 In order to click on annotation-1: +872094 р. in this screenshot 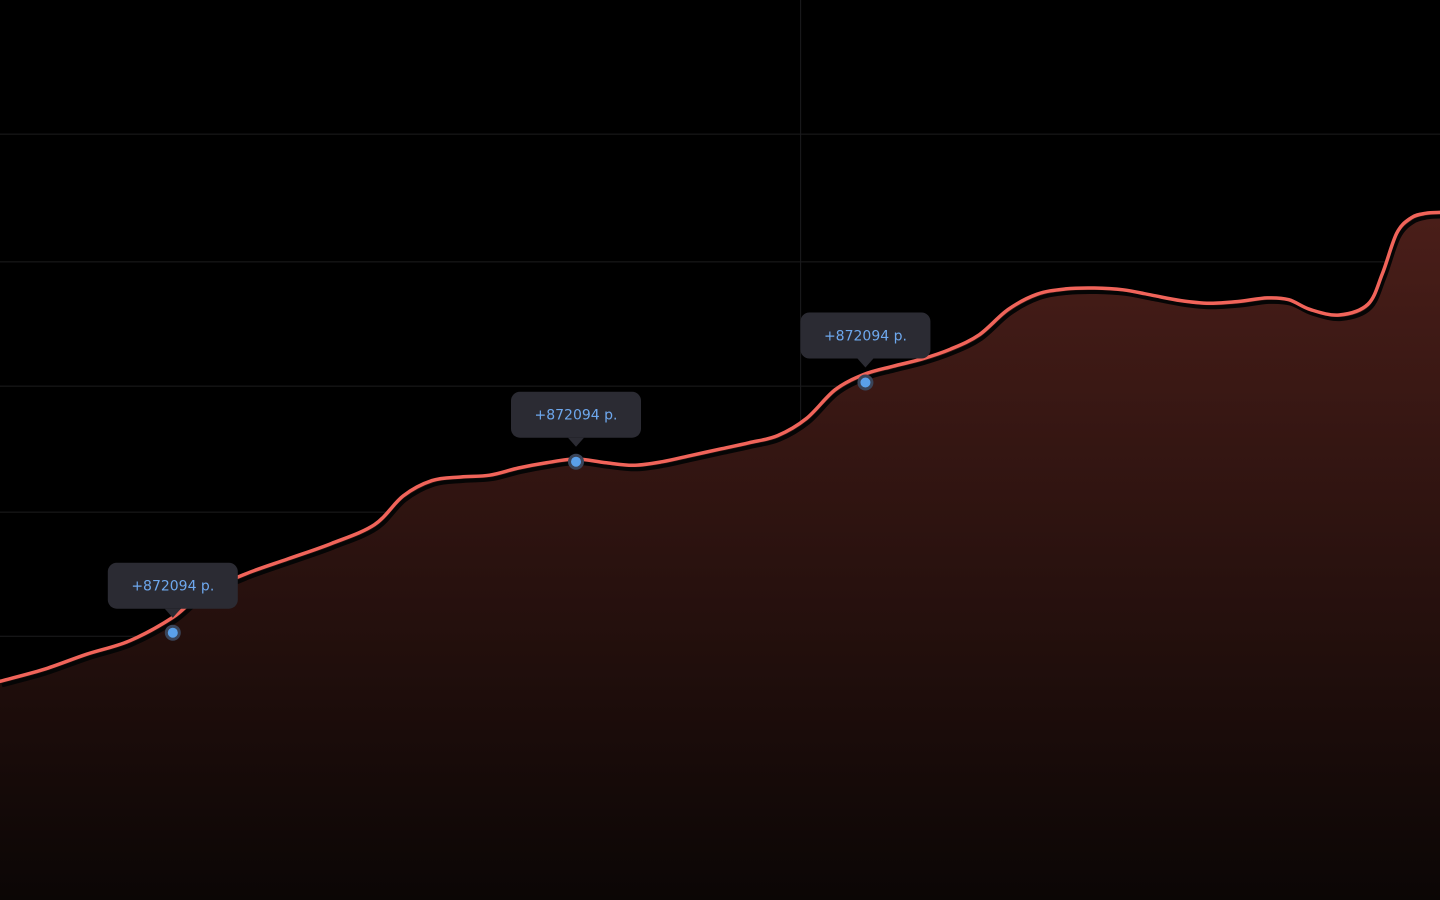, I will do `click(172, 601)`.